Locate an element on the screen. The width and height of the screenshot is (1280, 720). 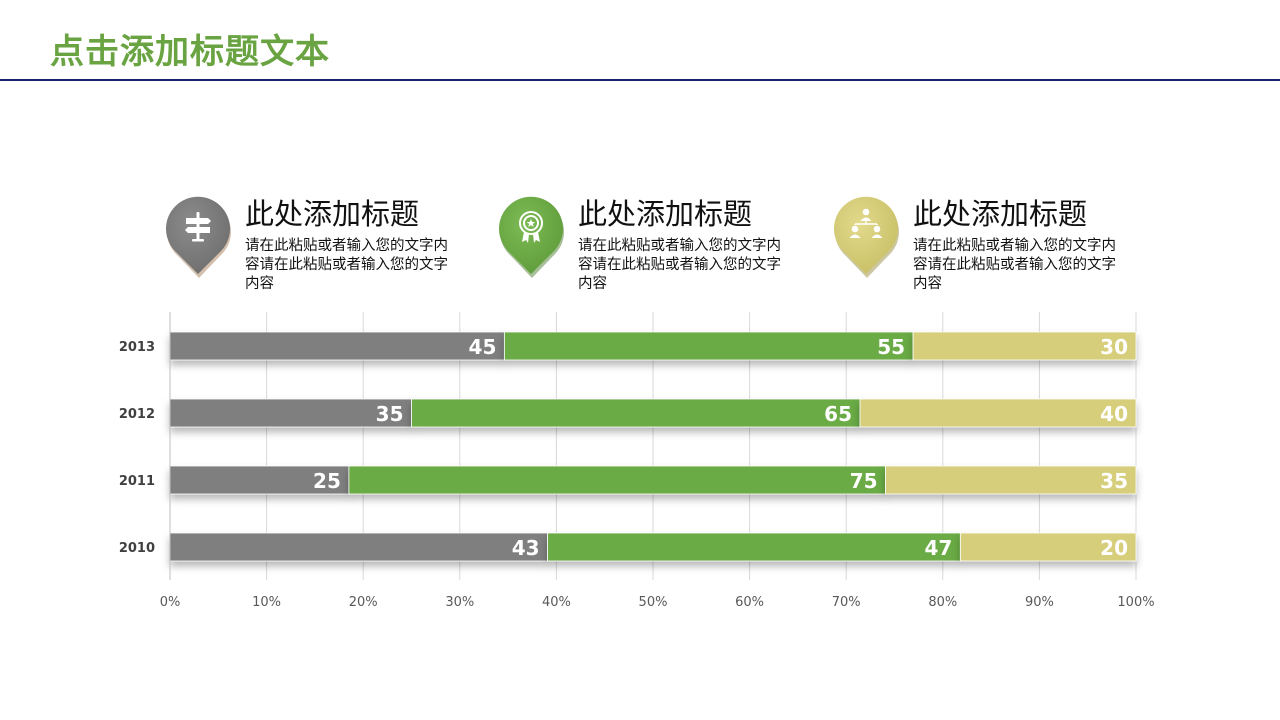
x-tick-label: 50% is located at coordinates (653, 602).